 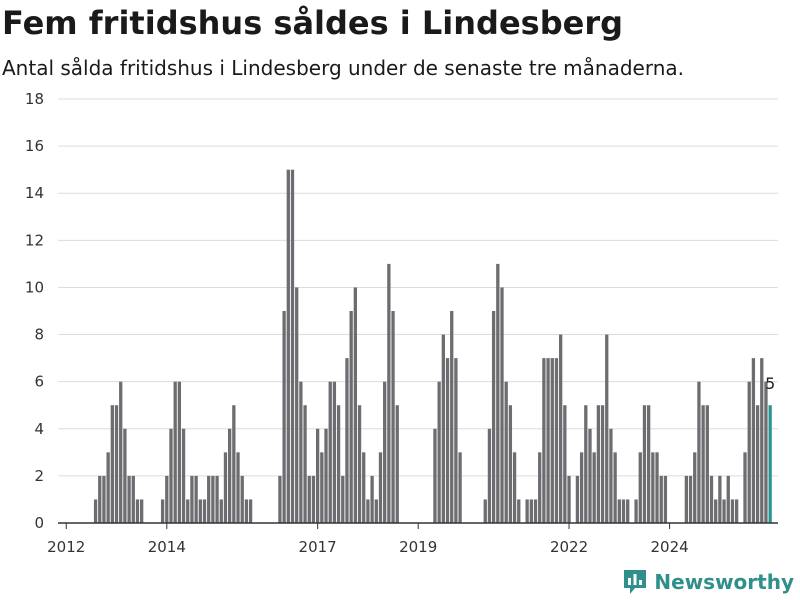 What do you see at coordinates (66, 547) in the screenshot?
I see `x-tick-label: 2012` at bounding box center [66, 547].